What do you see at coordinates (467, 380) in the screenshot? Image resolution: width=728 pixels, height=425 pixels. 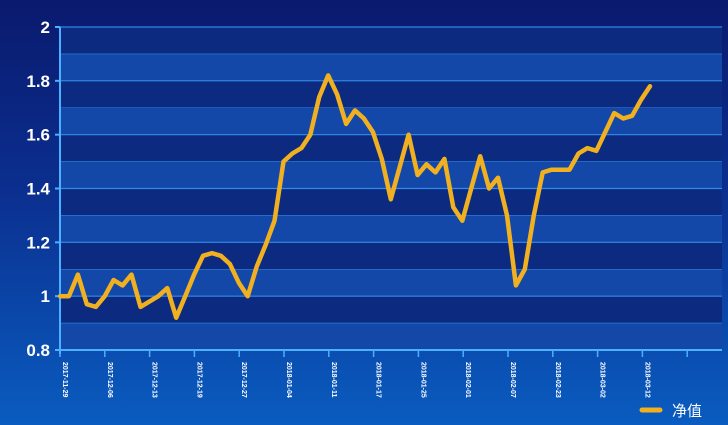 I see `x-tick-label: 2018-02-01` at bounding box center [467, 380].